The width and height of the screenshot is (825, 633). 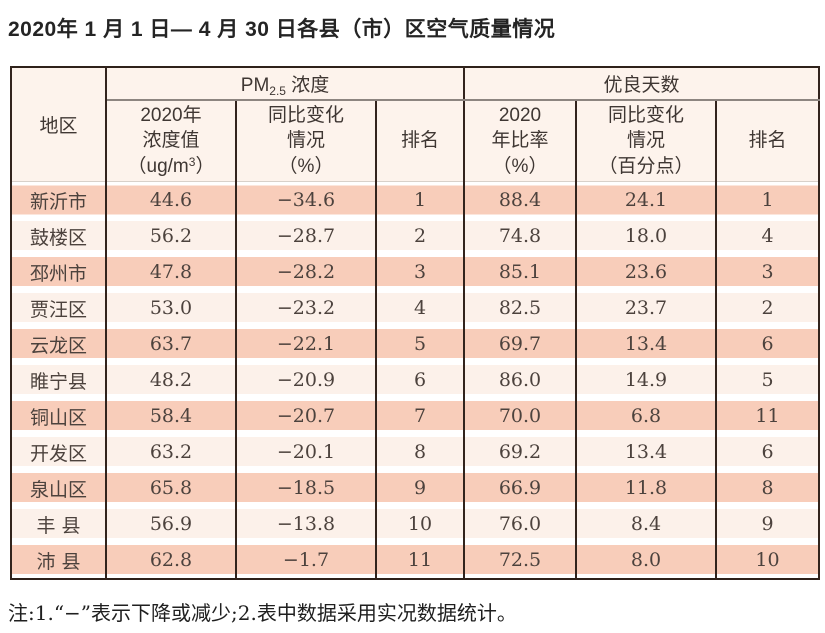 What do you see at coordinates (767, 380) in the screenshot?
I see `days-rank-cell: 5` at bounding box center [767, 380].